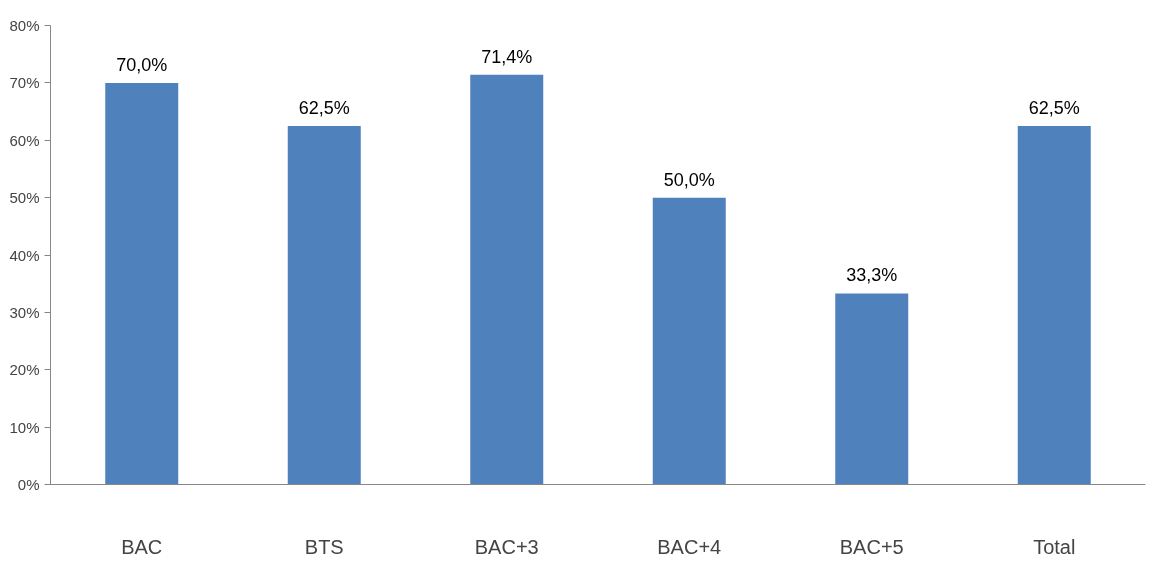  Describe the element at coordinates (24, 312) in the screenshot. I see `y-tick-label: 30%` at that location.